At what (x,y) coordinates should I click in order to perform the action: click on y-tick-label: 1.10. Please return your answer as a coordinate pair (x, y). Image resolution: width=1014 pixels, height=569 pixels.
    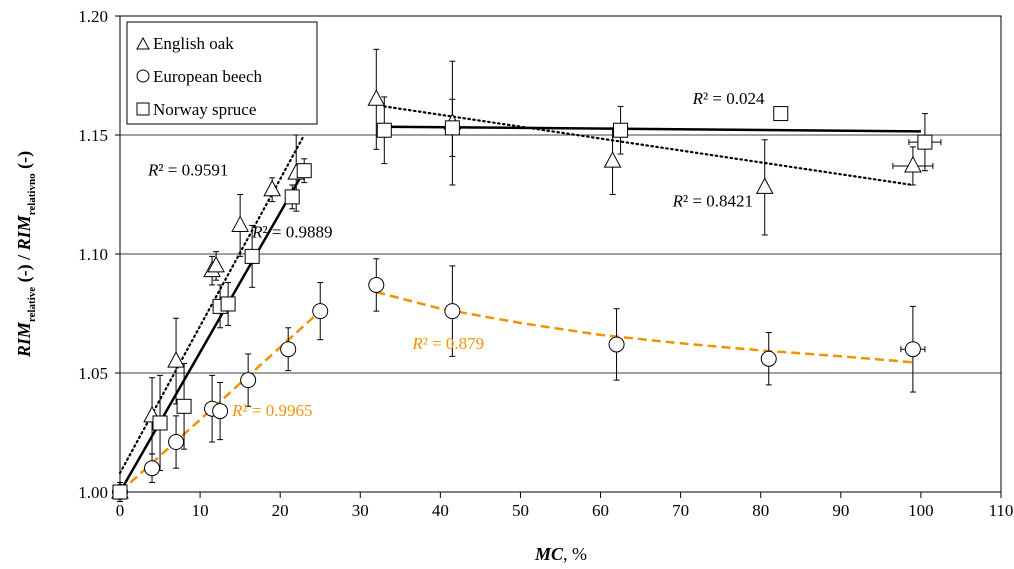
    Looking at the image, I should click on (93, 254).